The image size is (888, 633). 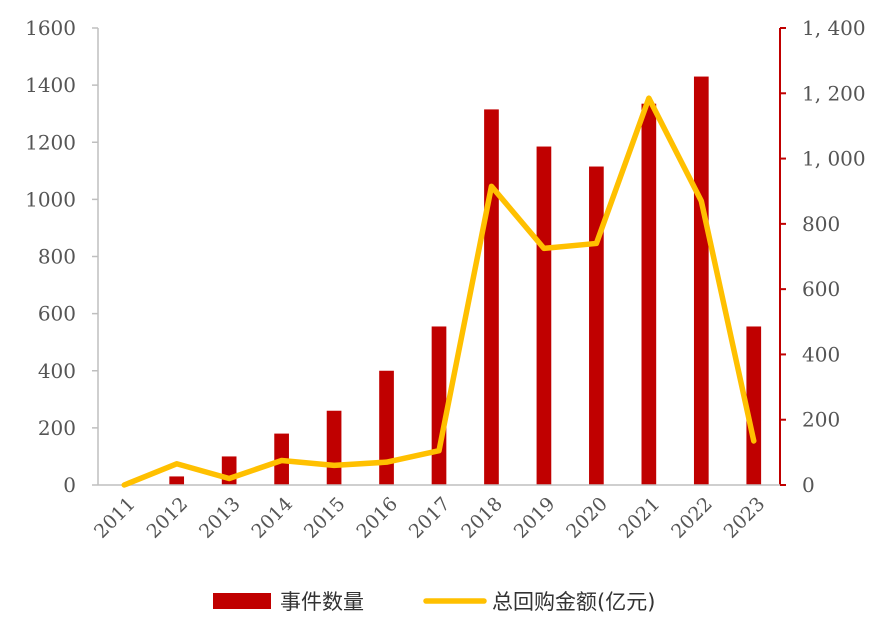 What do you see at coordinates (649, 294) in the screenshot?
I see `bar-2021` at bounding box center [649, 294].